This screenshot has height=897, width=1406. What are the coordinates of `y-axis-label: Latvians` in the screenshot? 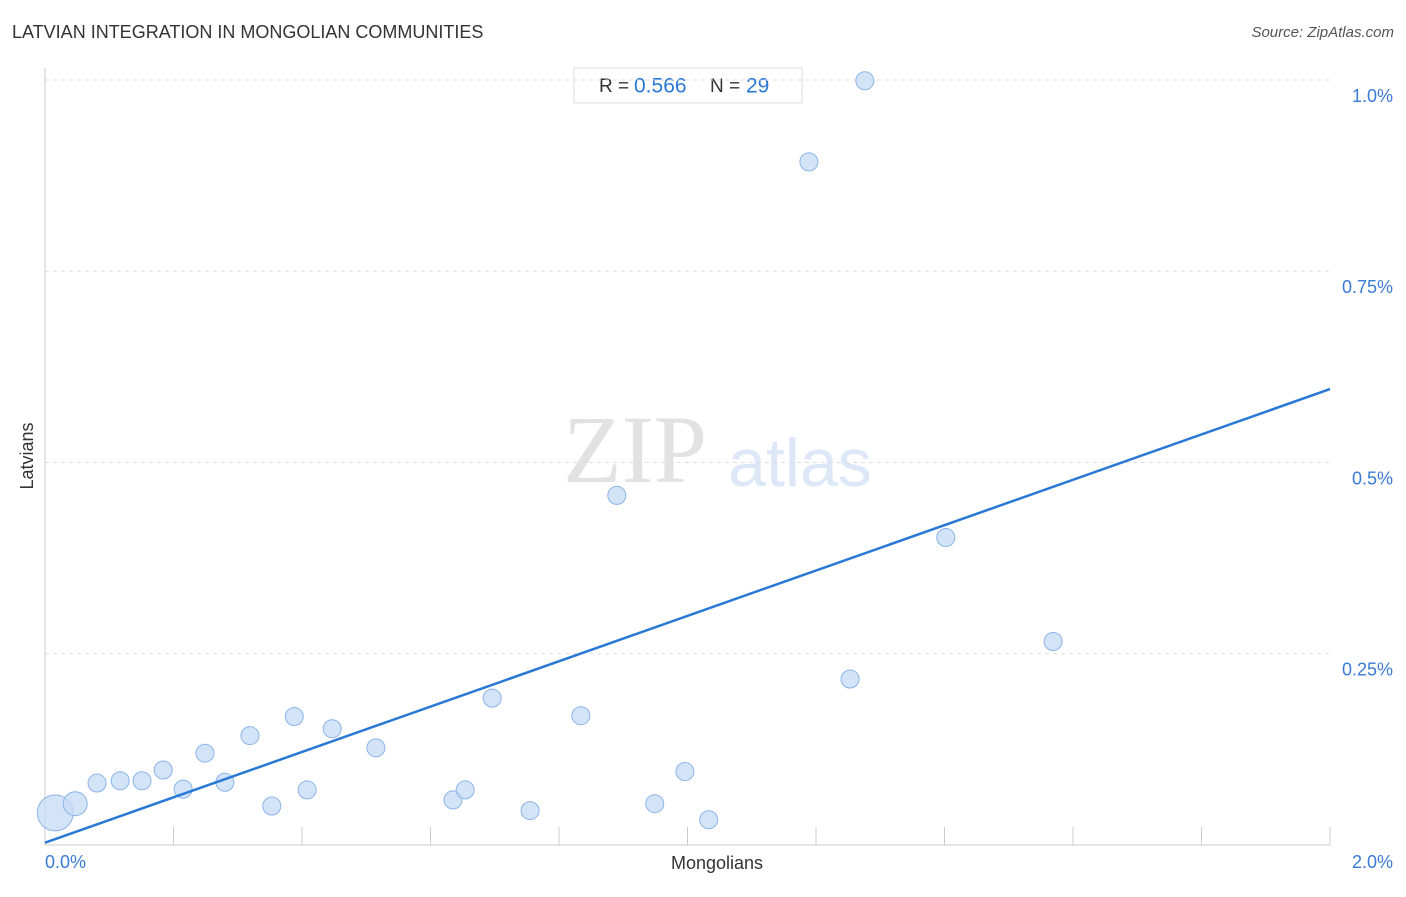 It's located at (27, 455).